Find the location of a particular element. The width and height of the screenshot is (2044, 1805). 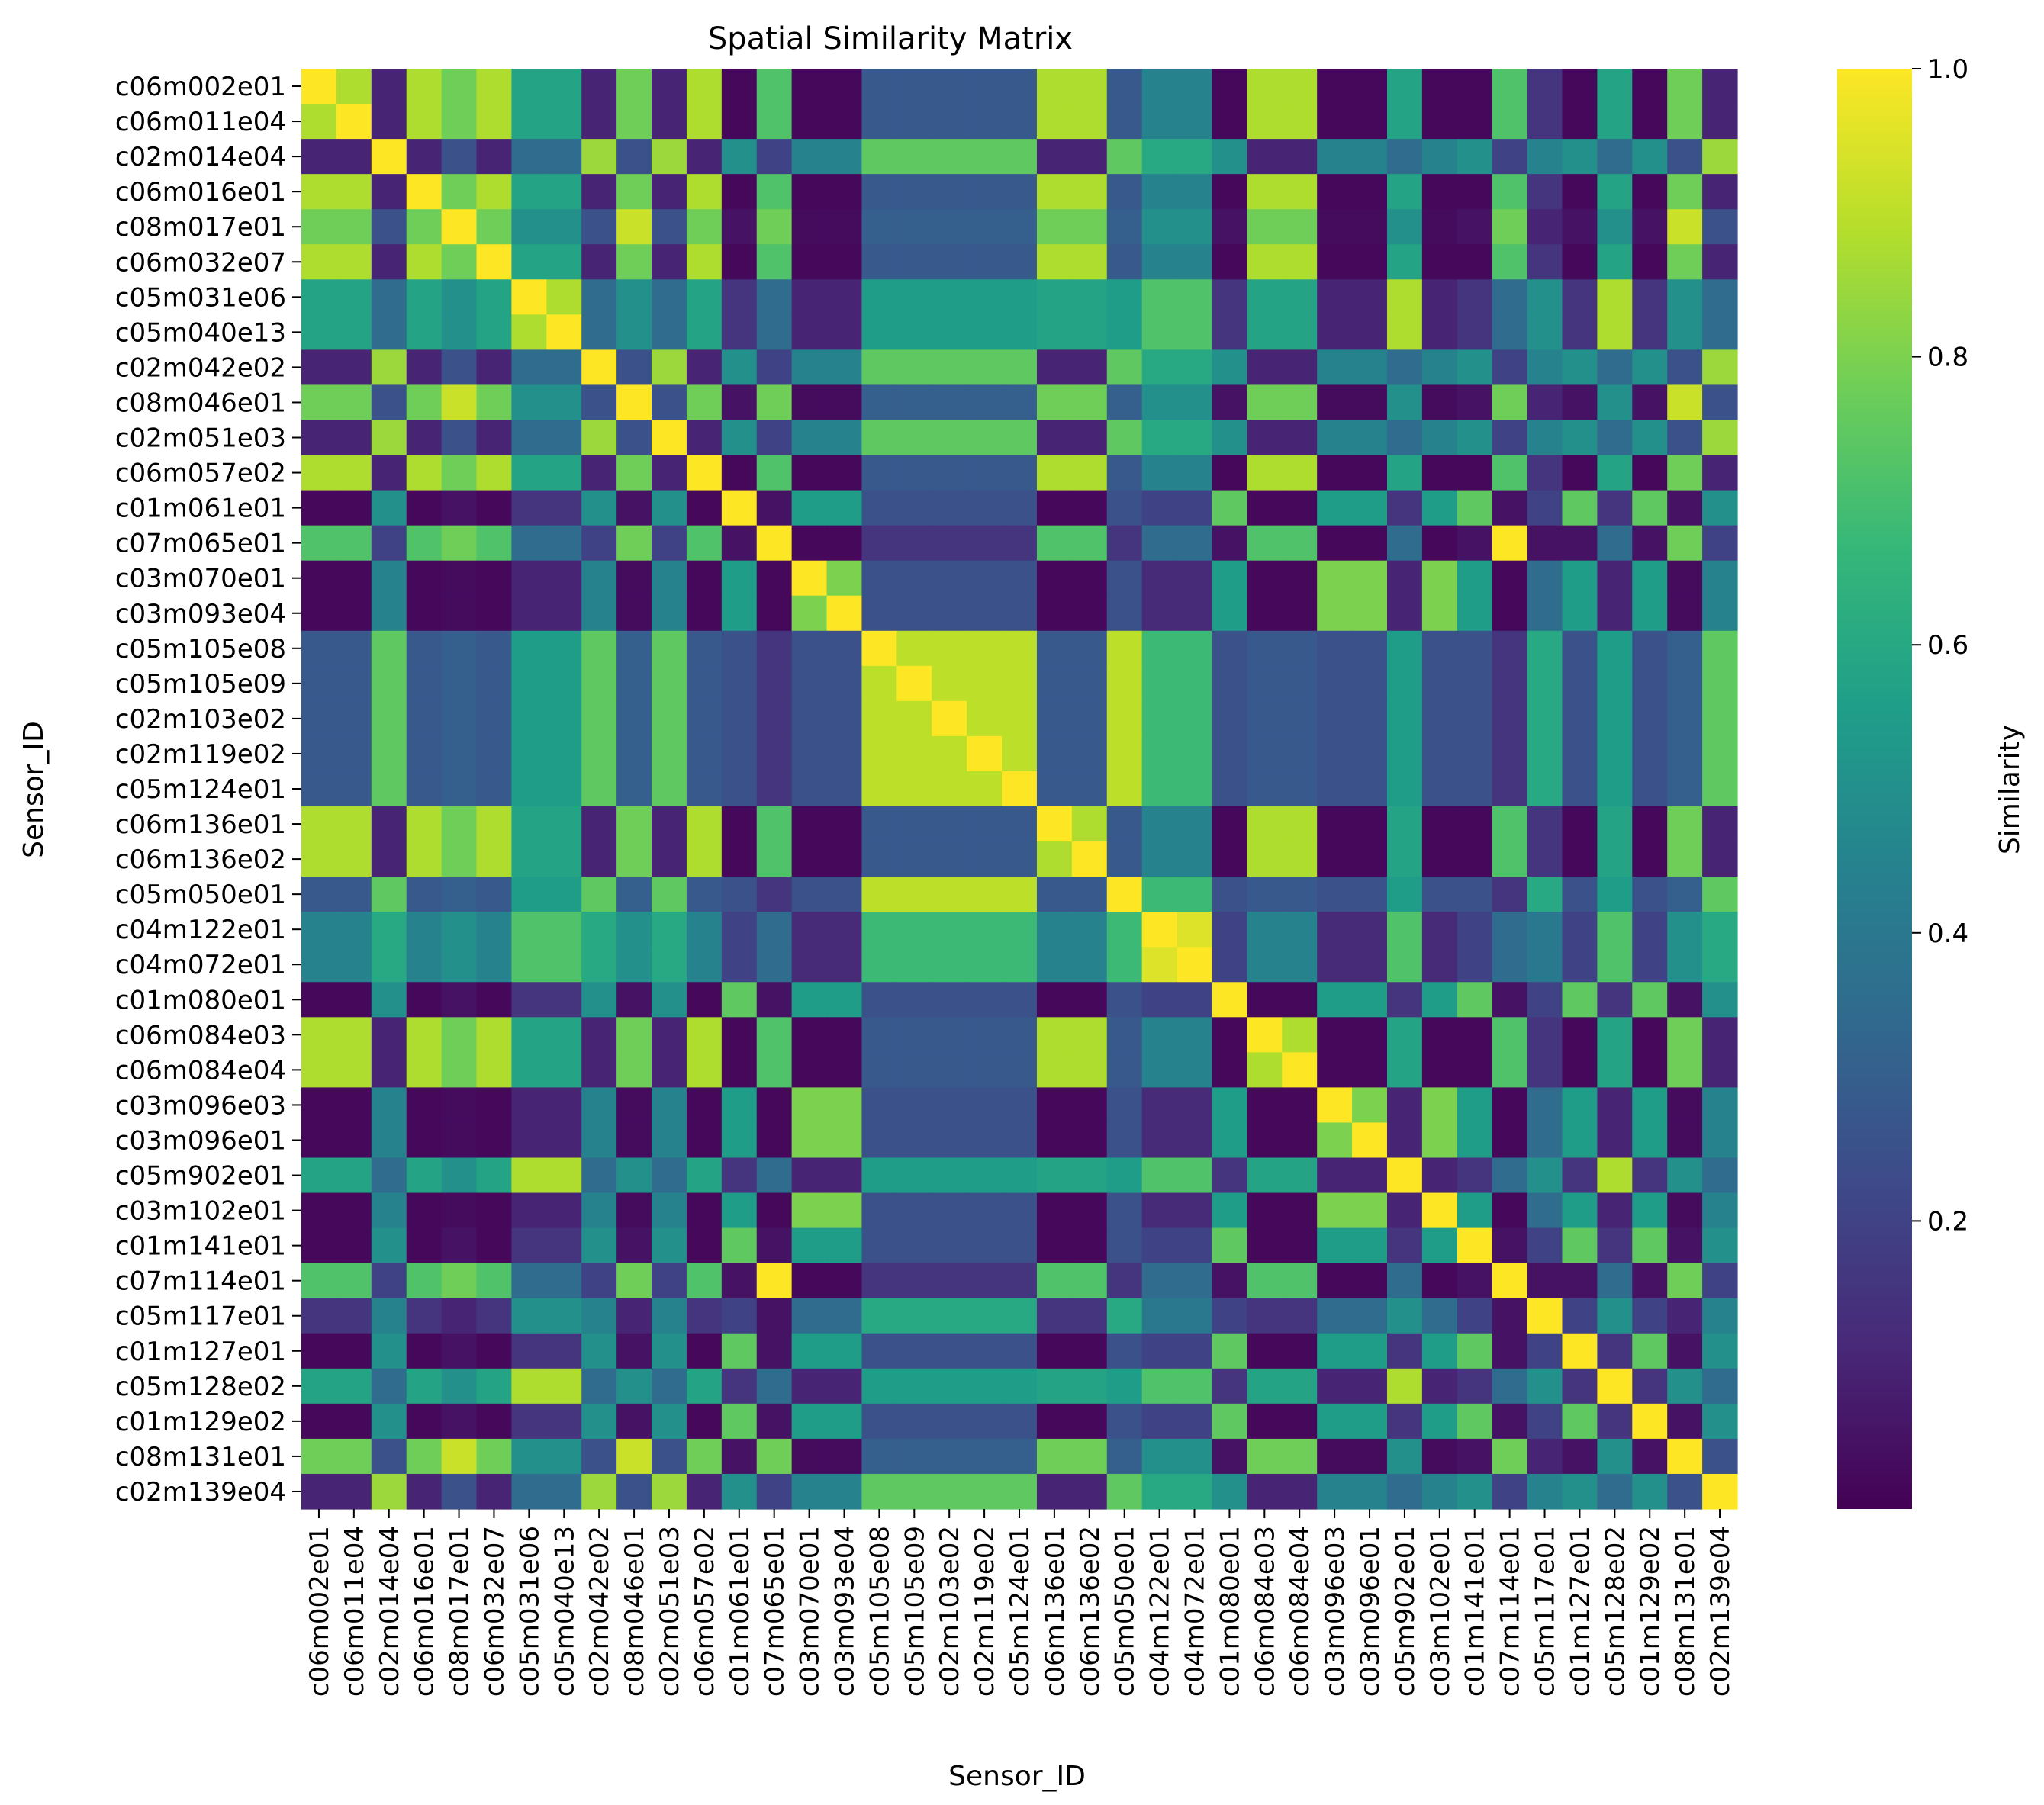

y-tick-label: c05m128e02 is located at coordinates (200, 1387).